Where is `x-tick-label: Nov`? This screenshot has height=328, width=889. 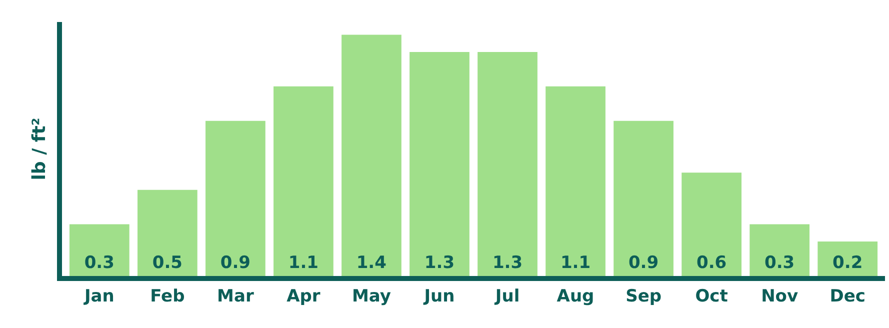 x-tick-label: Nov is located at coordinates (779, 296).